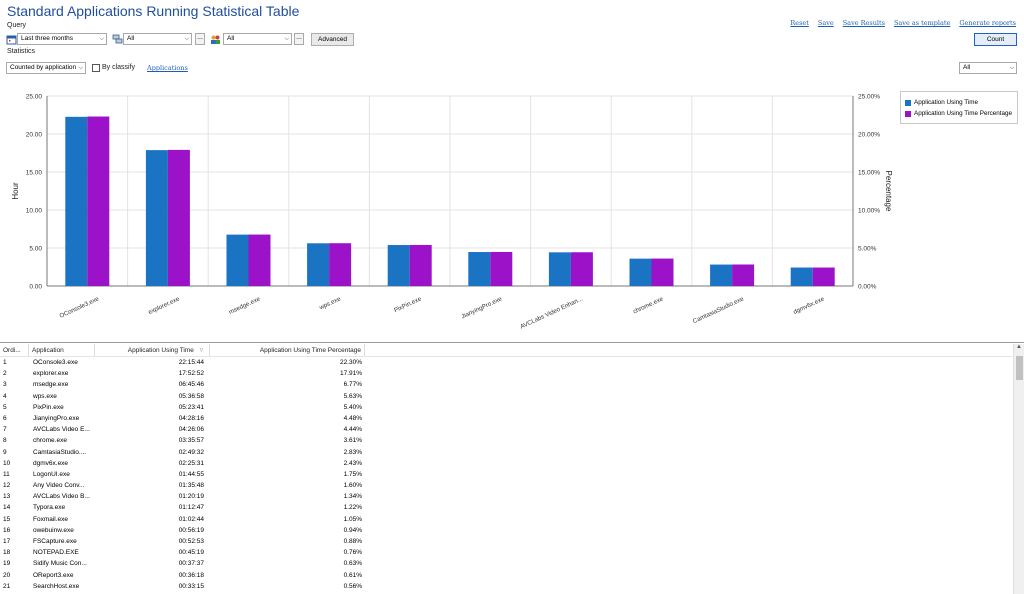 The width and height of the screenshot is (1024, 594). What do you see at coordinates (506, 530) in the screenshot?
I see `table-row: 16 owebuinw.exe 00:56:19 0.94%` at bounding box center [506, 530].